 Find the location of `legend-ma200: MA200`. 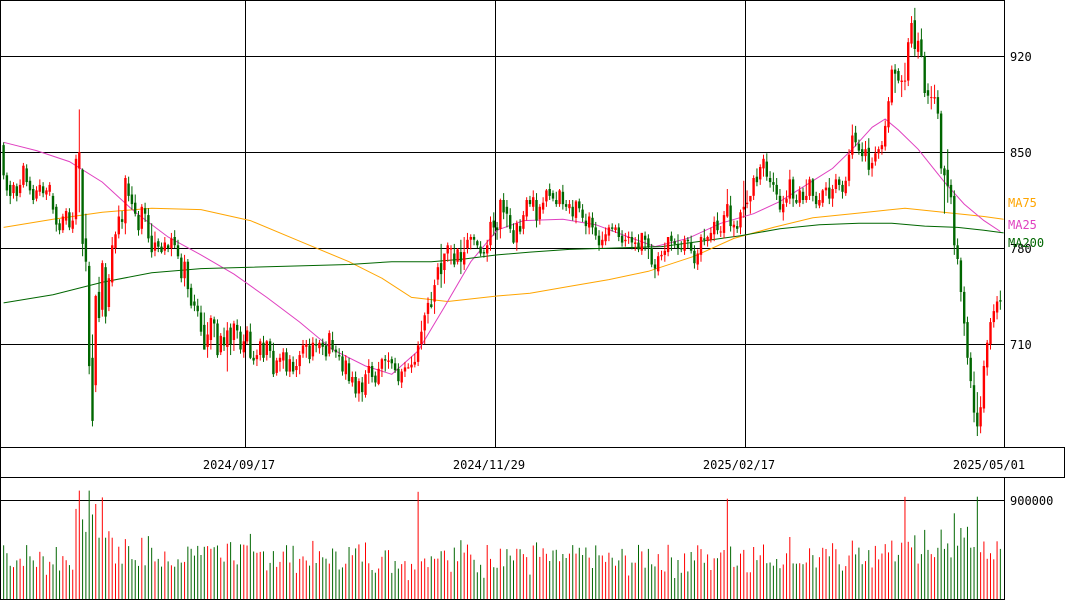

legend-ma200: MA200 is located at coordinates (1026, 243).